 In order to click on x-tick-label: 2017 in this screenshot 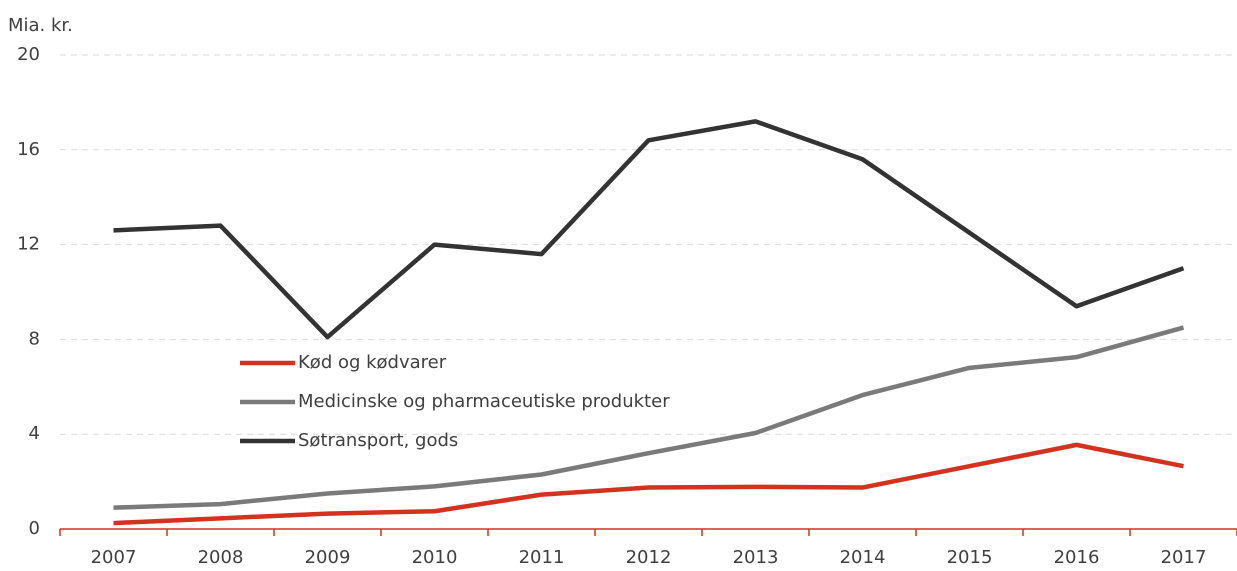, I will do `click(1184, 557)`.